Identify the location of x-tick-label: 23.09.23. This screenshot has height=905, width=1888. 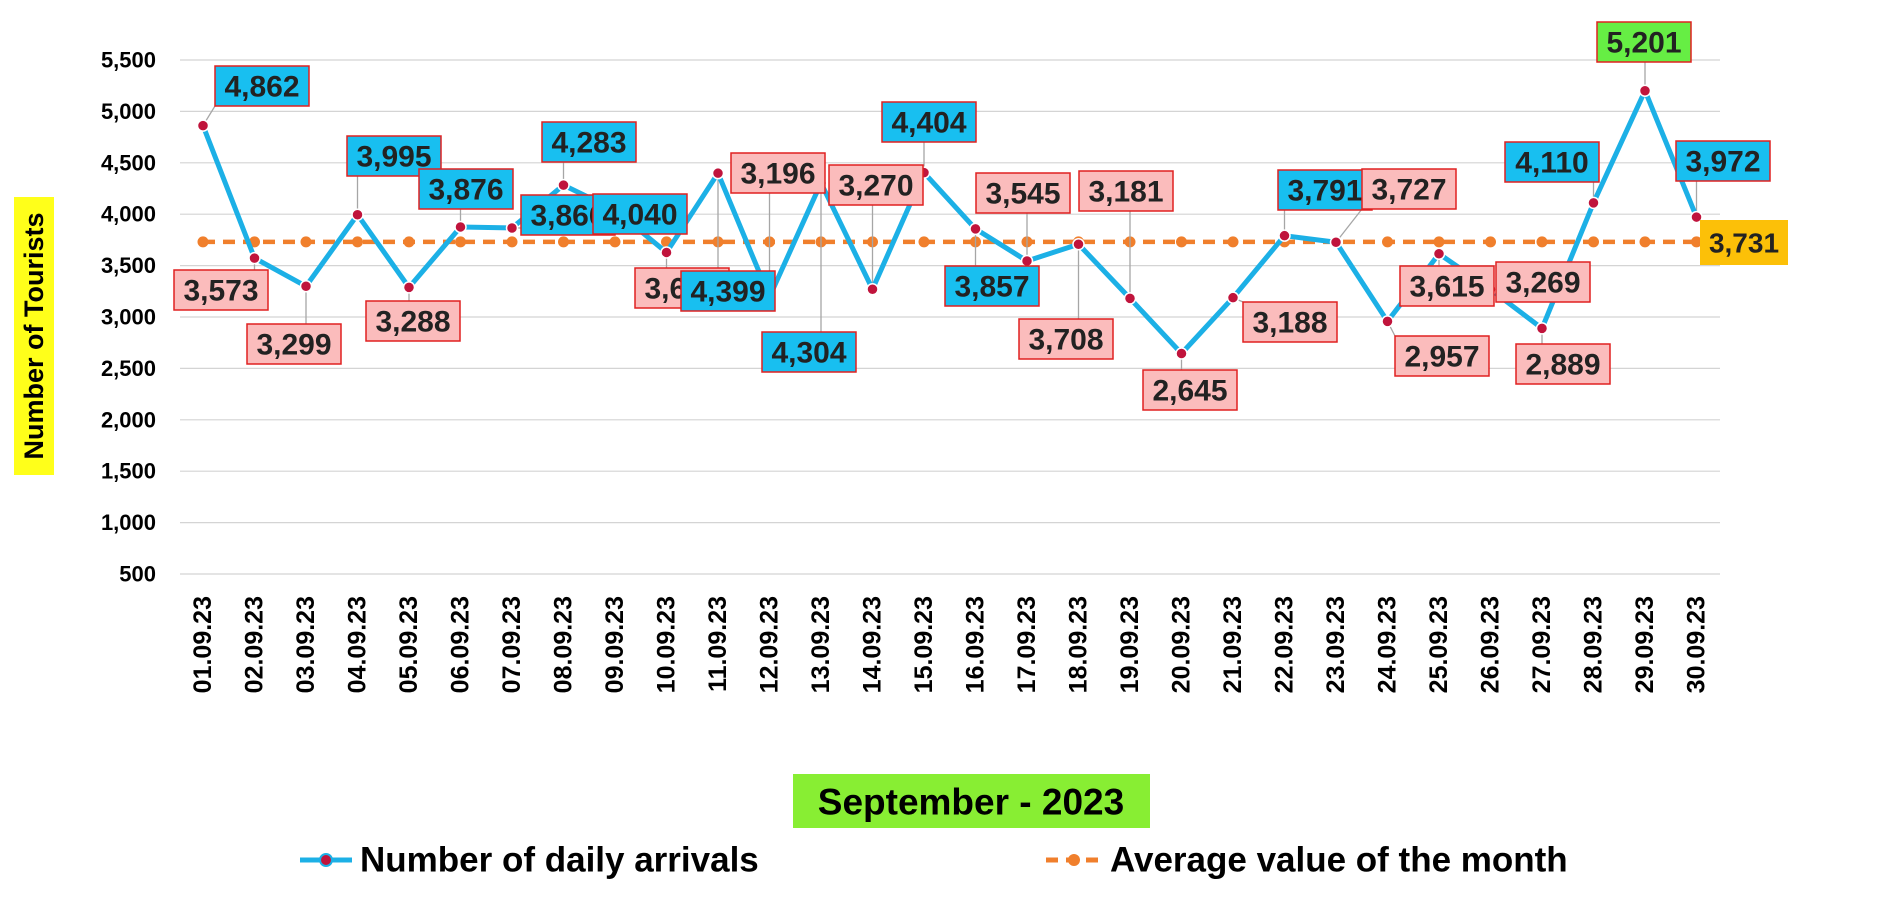
(1336, 644).